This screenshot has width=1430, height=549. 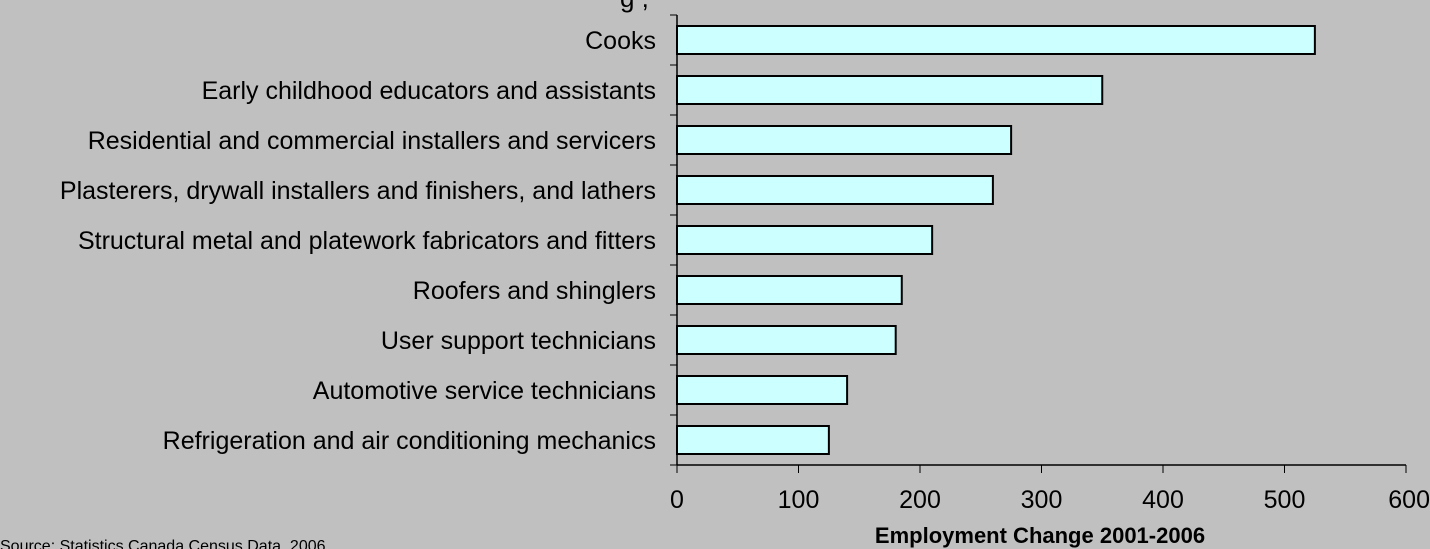 I want to click on category-label: Early childhood educators and assistants, so click(x=429, y=91).